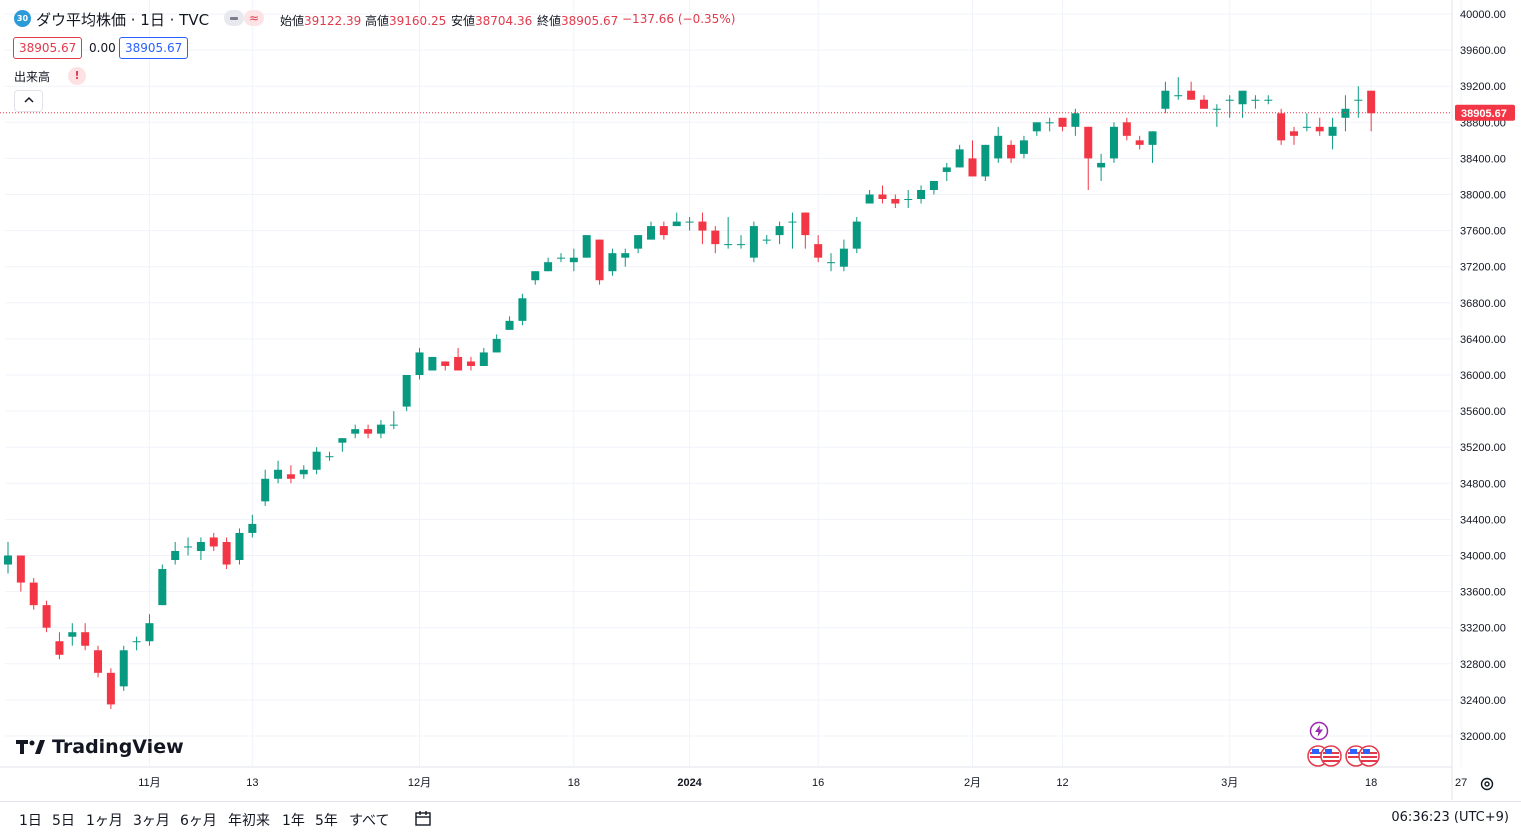 The width and height of the screenshot is (1521, 838). Describe the element at coordinates (151, 821) in the screenshot. I see `timeframe-3m: 3ヶ月` at that location.